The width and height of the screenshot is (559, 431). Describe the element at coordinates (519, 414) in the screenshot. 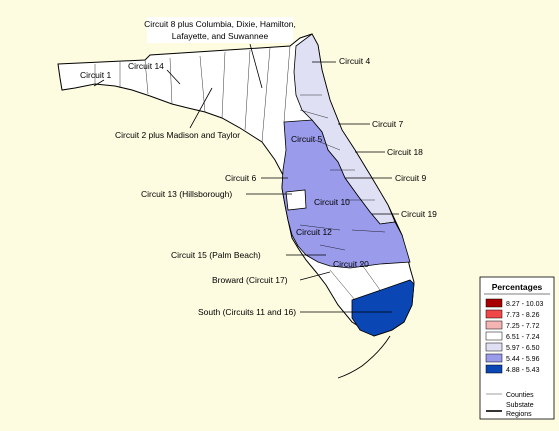

I see `legend-substate-label-2: Regions` at that location.